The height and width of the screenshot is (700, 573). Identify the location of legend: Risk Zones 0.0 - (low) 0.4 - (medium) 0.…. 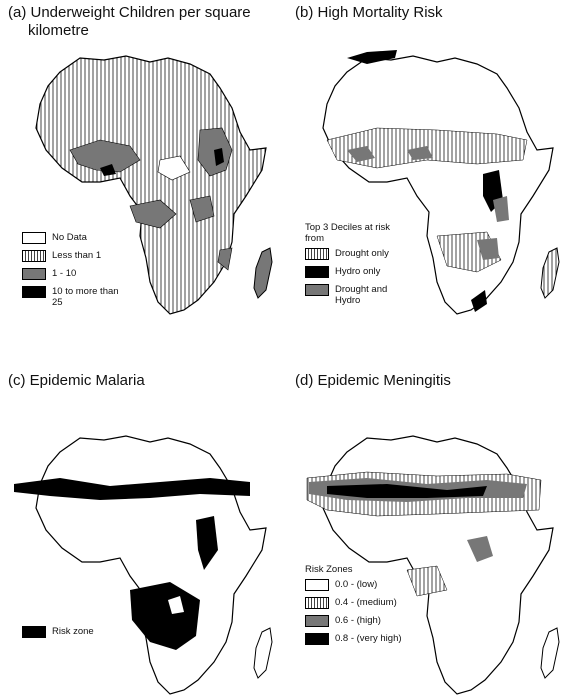
(353, 607).